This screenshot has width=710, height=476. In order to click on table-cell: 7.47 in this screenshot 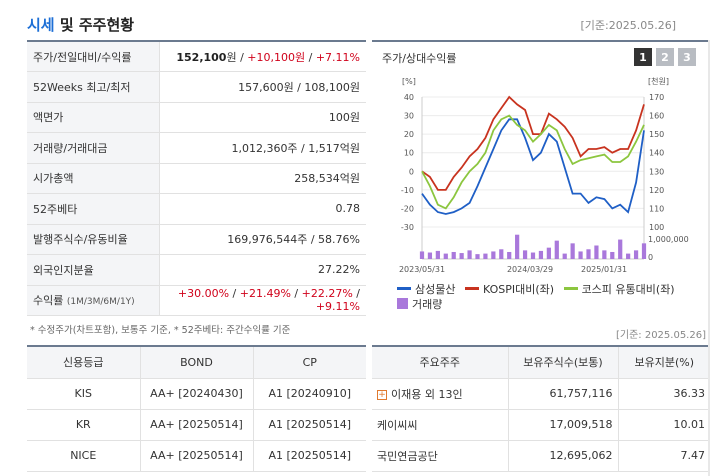, I will do `click(664, 456)`.